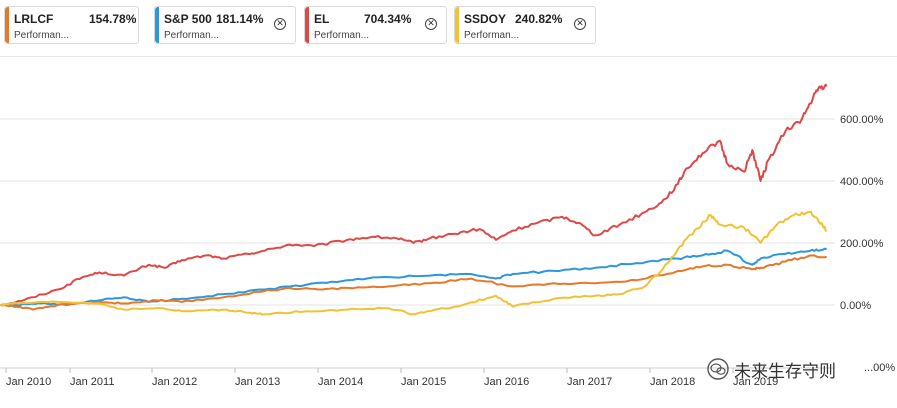 This screenshot has width=897, height=408. What do you see at coordinates (785, 371) in the screenshot?
I see `watermark-text: 未来生存守则` at bounding box center [785, 371].